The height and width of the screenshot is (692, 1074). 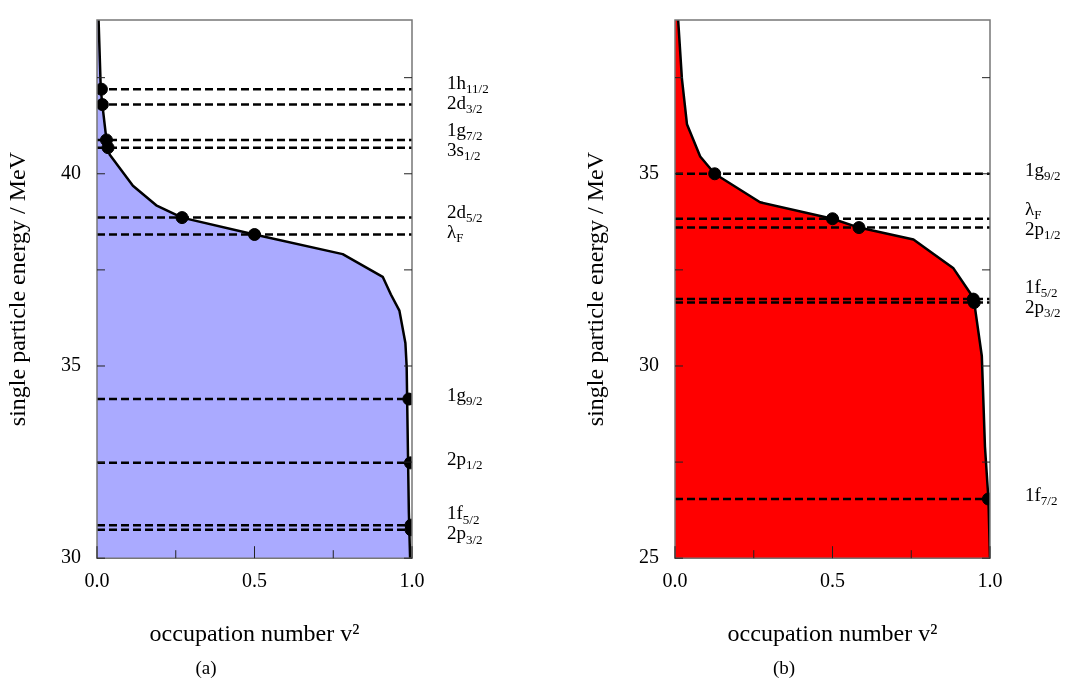 What do you see at coordinates (649, 556) in the screenshot?
I see `y-tick-label: 25` at bounding box center [649, 556].